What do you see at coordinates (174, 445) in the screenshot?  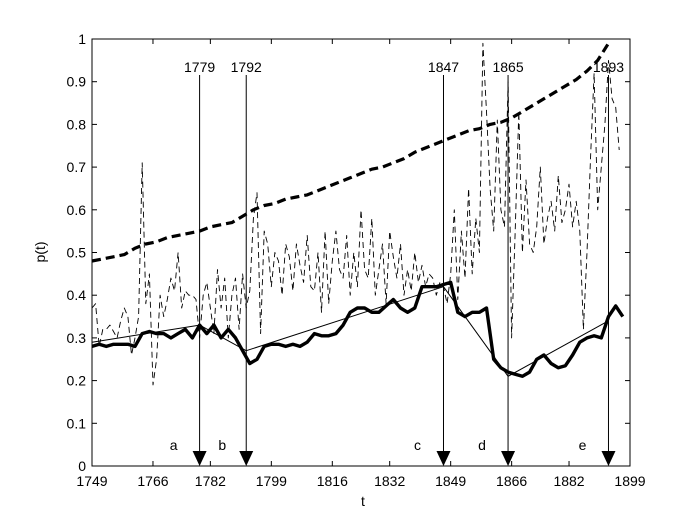 I see `event-letter-a: a` at bounding box center [174, 445].